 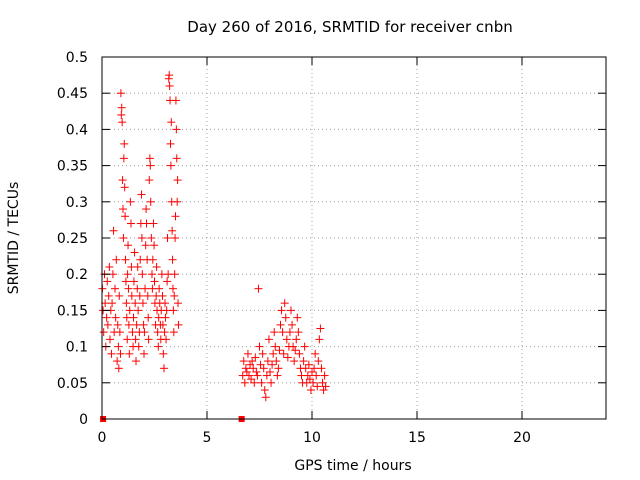 What do you see at coordinates (77, 130) in the screenshot?
I see `y-tick-label: 0.4` at bounding box center [77, 130].